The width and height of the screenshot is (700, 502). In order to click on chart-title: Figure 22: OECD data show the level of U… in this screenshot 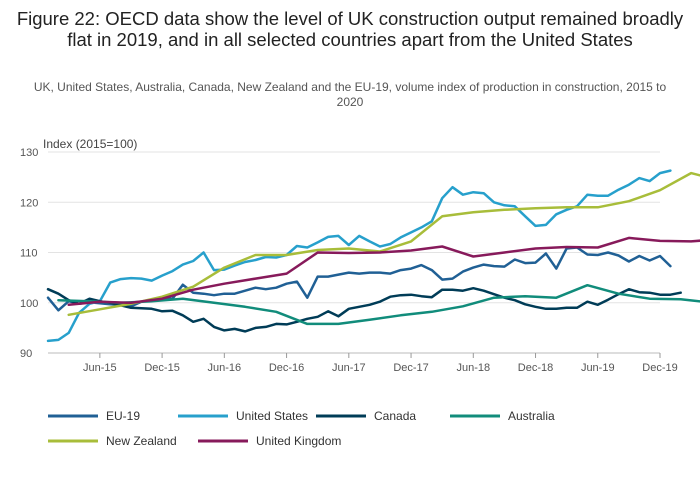, I will do `click(350, 29)`.